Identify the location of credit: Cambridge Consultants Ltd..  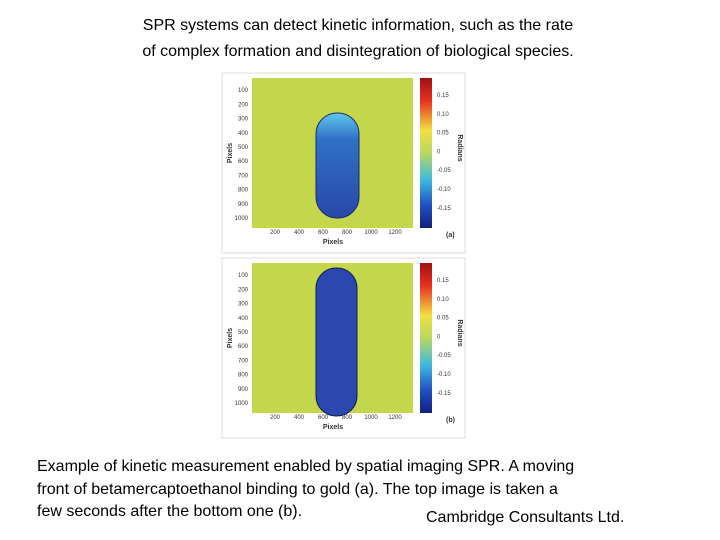
(525, 517).